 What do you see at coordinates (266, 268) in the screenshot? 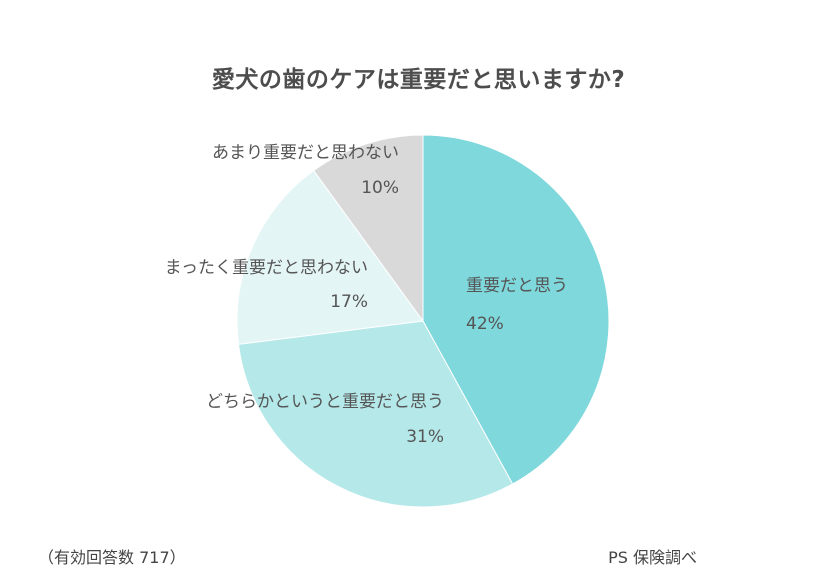
I see `slice-label-not-at-all: まったく重要だと思わない` at bounding box center [266, 268].